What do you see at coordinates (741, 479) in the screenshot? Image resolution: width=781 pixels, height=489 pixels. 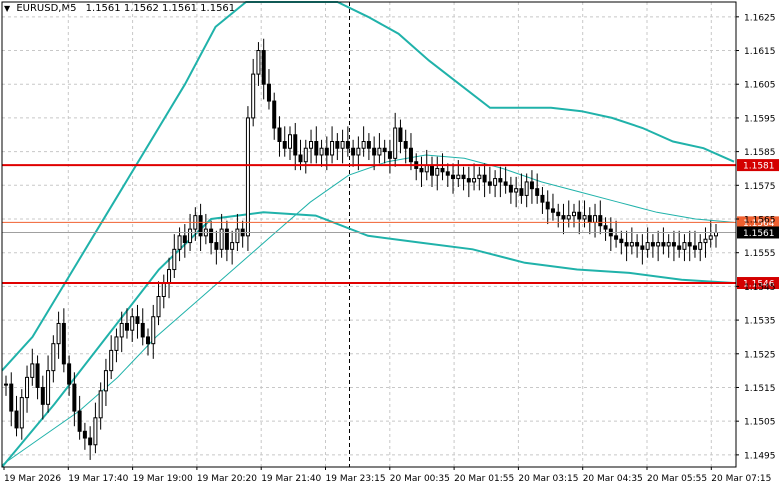 I see `x-tick-label: 20 Mar 07:15` at bounding box center [741, 479].